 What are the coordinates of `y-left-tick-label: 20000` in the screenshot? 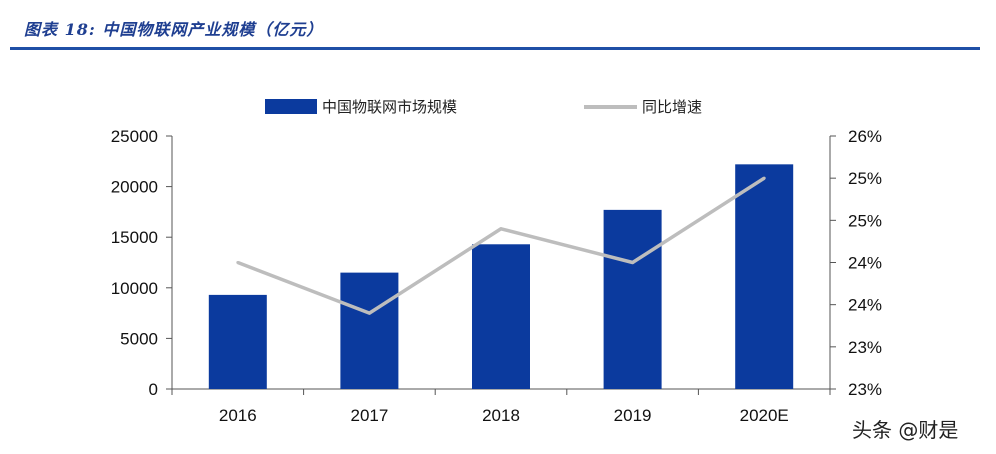 It's located at (134, 187).